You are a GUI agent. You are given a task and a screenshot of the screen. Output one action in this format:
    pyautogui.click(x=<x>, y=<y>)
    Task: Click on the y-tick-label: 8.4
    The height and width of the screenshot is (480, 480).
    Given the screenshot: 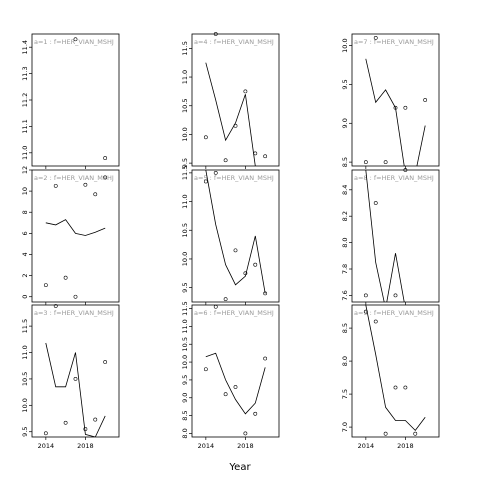 What is the action you would take?
    pyautogui.click(x=345, y=190)
    